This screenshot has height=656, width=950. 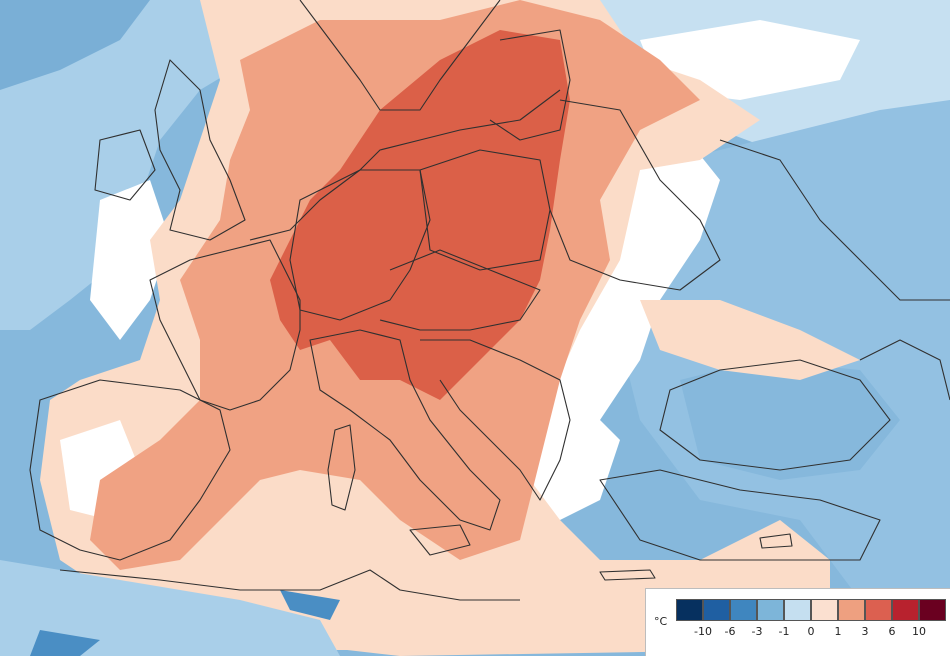 I want to click on legend-tick-label: 1, so click(x=838, y=631).